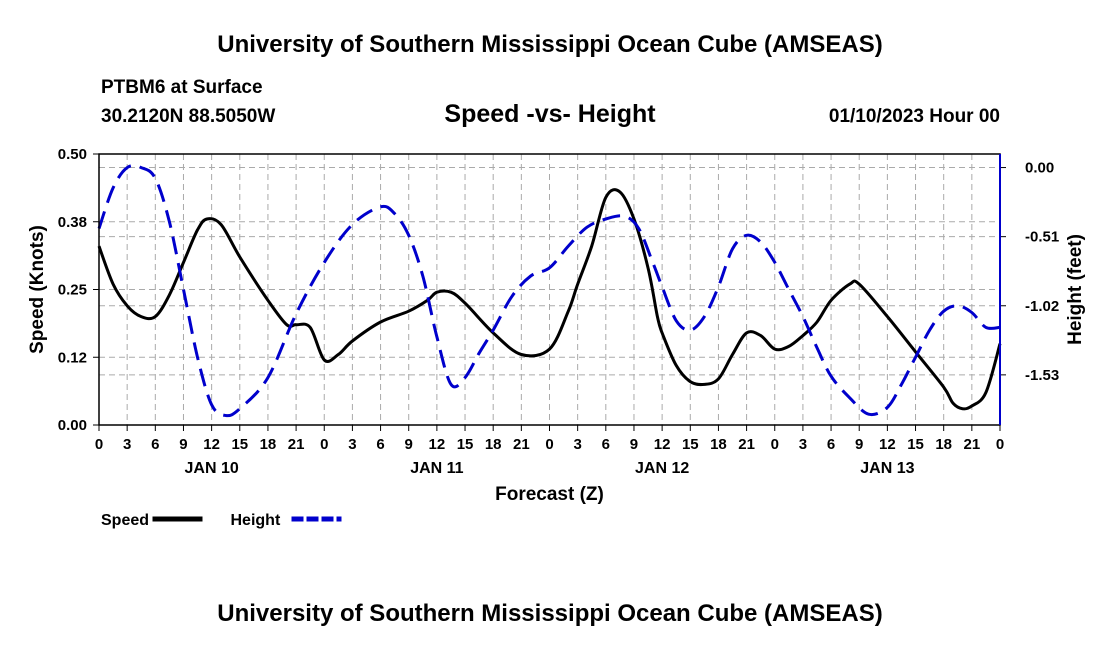  Describe the element at coordinates (887, 468) in the screenshot. I see `day-label: JAN 13` at that location.